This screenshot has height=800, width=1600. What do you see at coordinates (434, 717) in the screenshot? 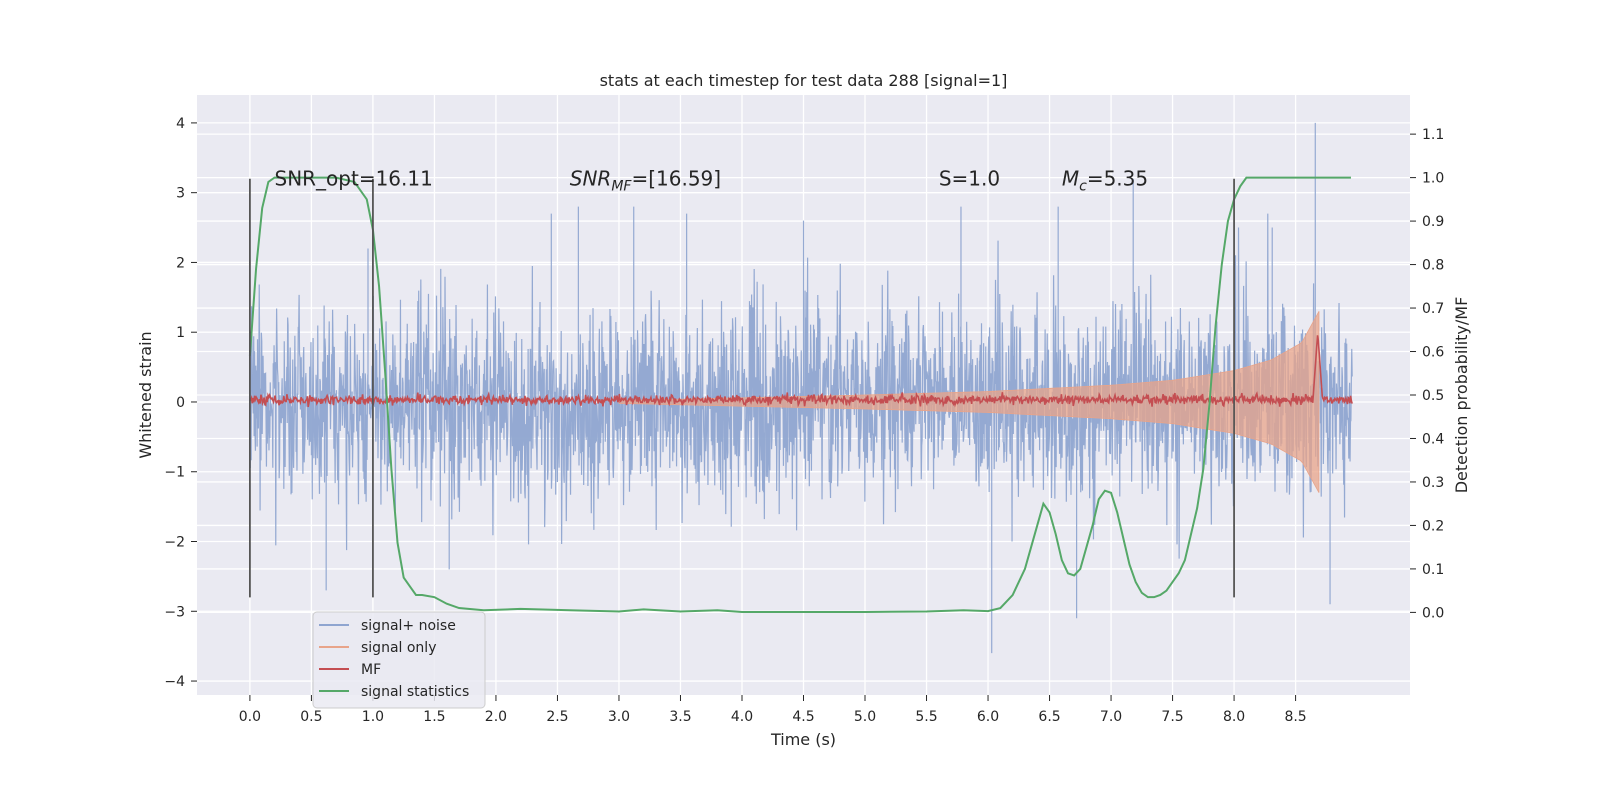
I see `x-tick-label: 1.5` at bounding box center [434, 717].